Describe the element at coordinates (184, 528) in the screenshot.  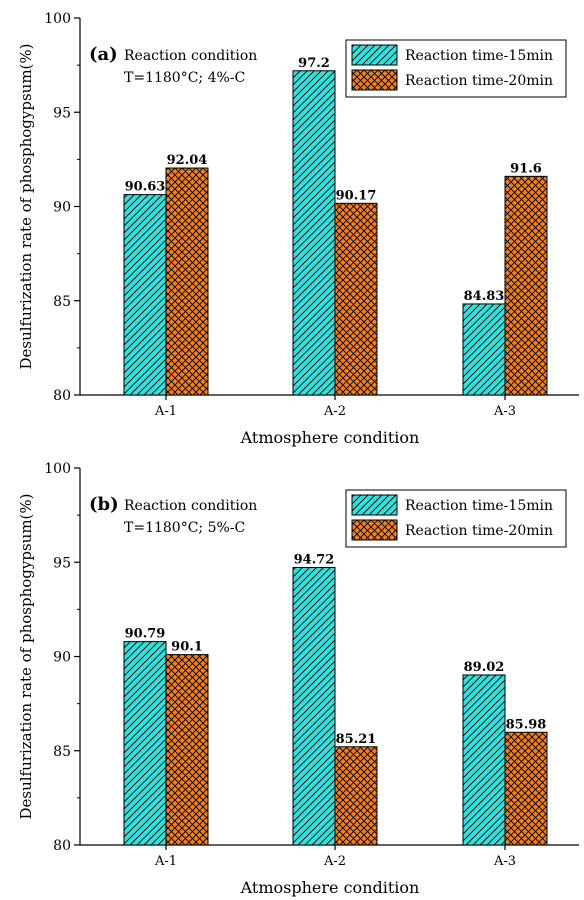
I see `annotation-text: T=1180°C; 5%-C` at that location.